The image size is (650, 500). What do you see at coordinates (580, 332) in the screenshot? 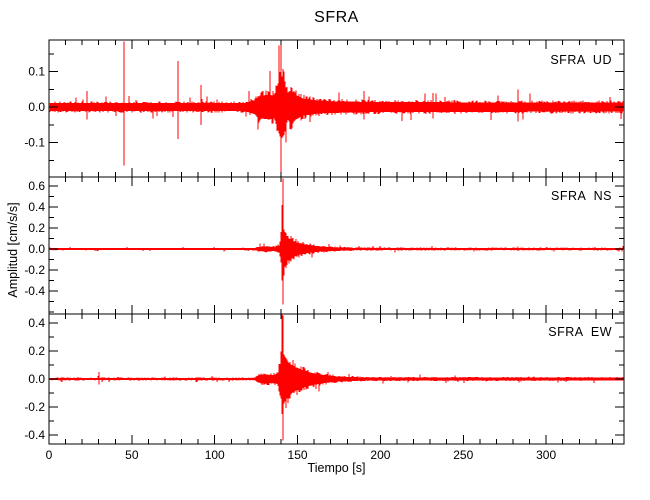
I see `panel-label-ew: SFRA EW` at bounding box center [580, 332].